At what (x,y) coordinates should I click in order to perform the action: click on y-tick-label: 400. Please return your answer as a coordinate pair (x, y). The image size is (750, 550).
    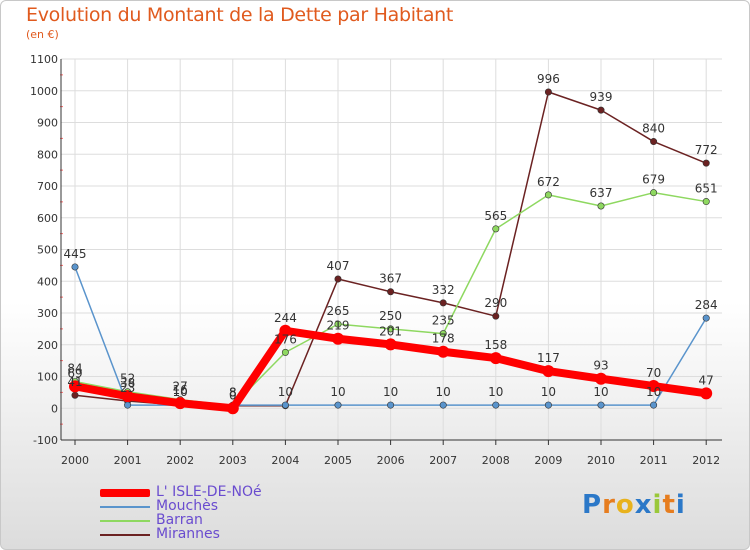
    Looking at the image, I should click on (47, 281).